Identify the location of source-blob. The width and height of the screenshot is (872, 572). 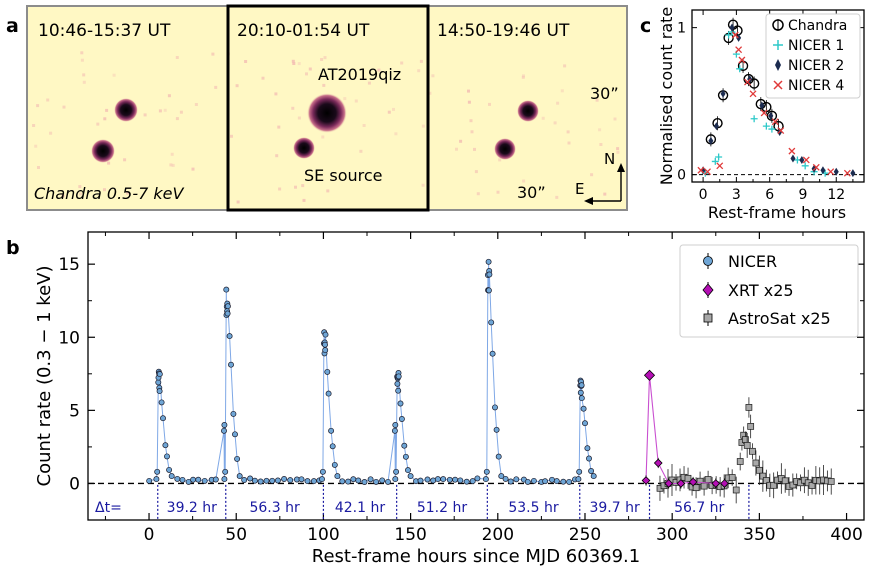
(126, 110).